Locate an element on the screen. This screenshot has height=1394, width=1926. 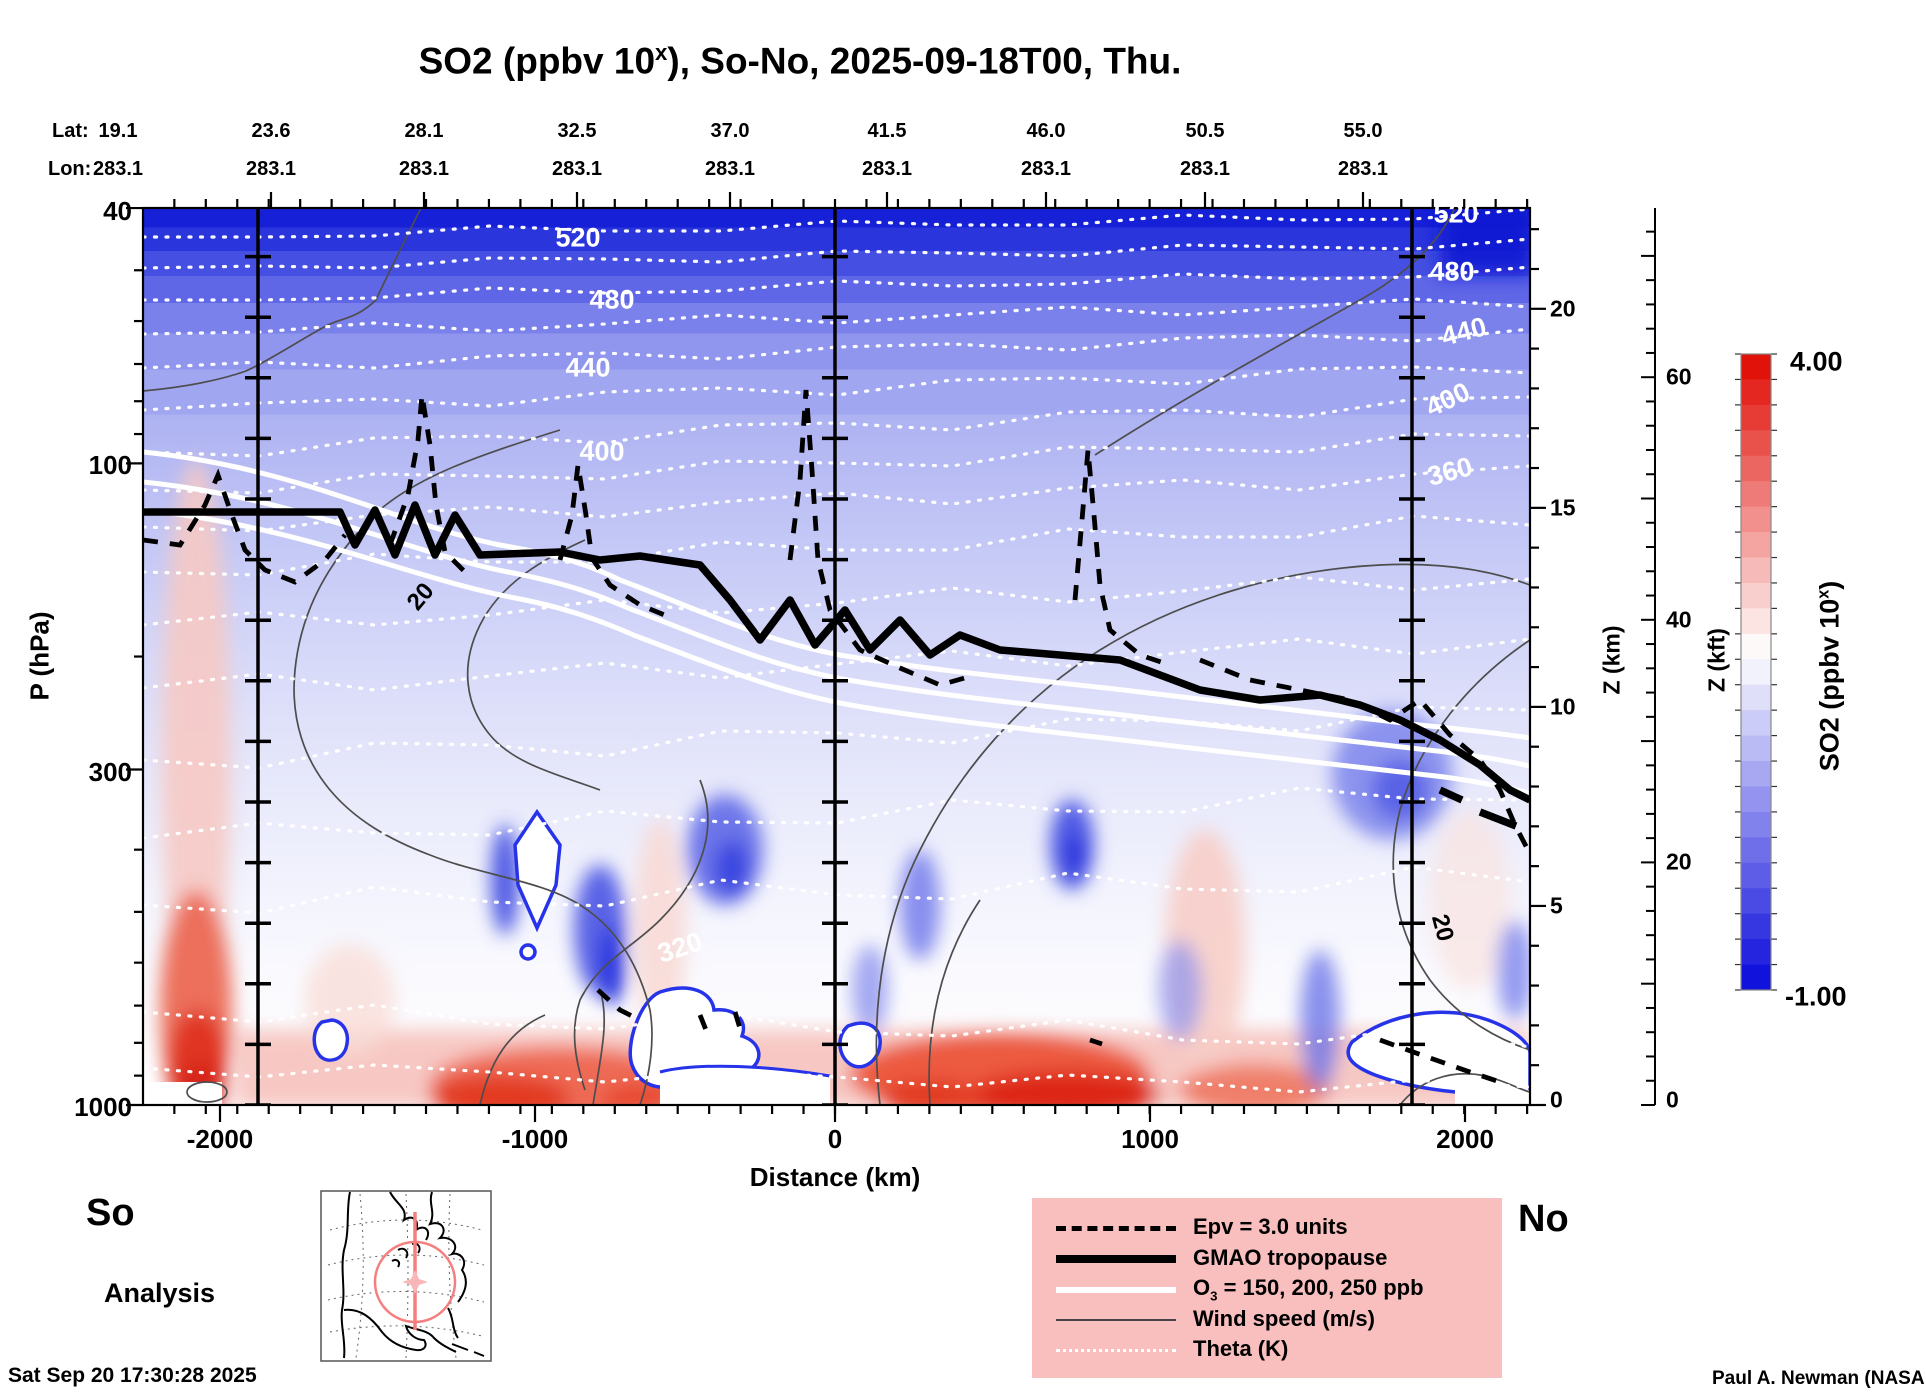
cross-section-track is located at coordinates (415, 1271).